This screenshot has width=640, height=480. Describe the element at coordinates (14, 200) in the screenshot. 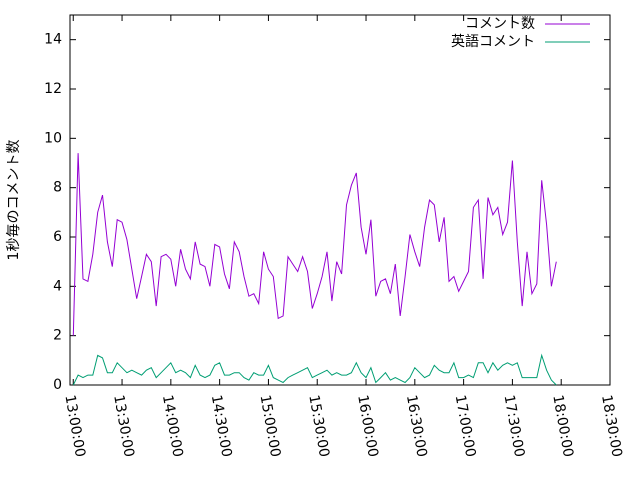

I see `y-axis-label: 1秒毎のコメント数` at that location.